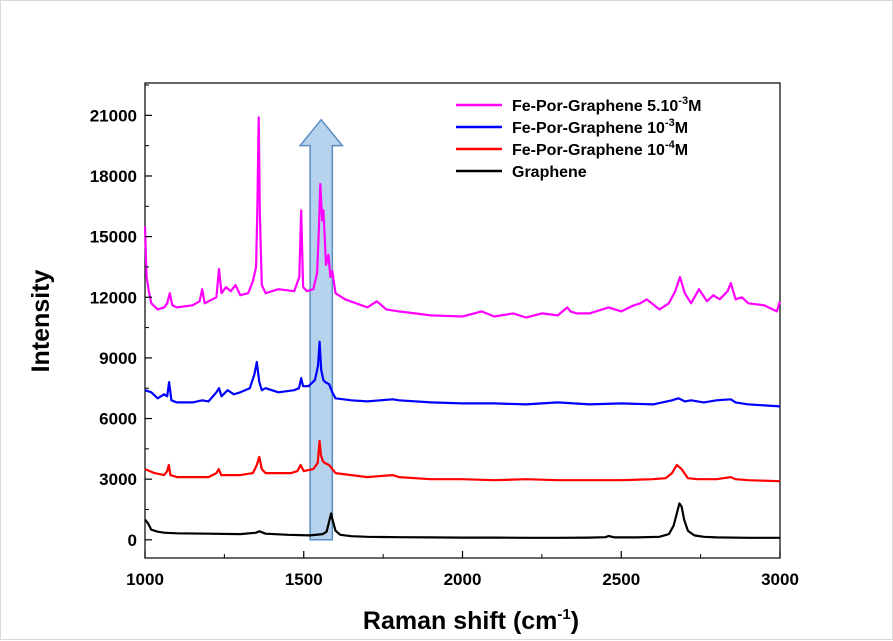 This screenshot has width=893, height=641. I want to click on y-tick-label: 3000, so click(118, 479).